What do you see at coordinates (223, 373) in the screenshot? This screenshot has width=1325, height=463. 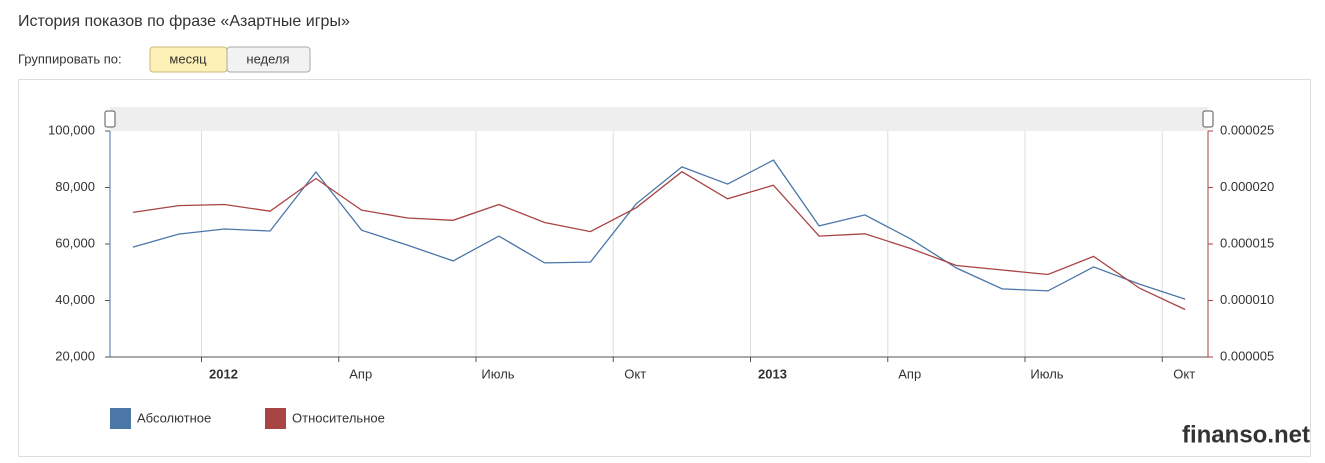 I see `x-tick-label: 2012` at bounding box center [223, 373].